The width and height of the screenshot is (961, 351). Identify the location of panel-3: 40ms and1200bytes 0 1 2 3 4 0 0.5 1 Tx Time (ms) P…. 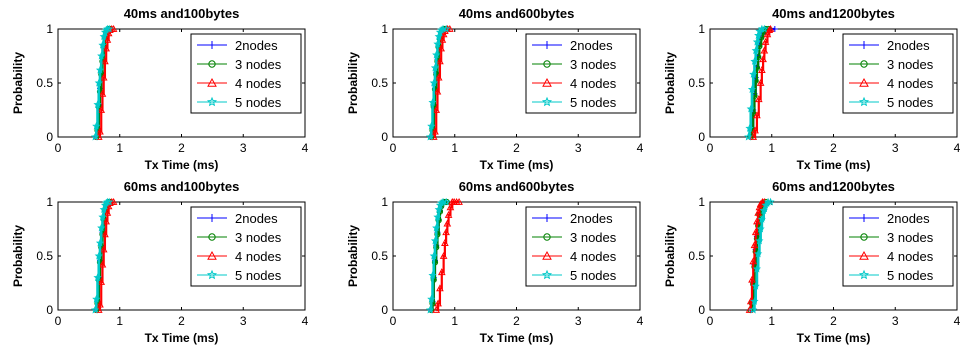
(812, 89).